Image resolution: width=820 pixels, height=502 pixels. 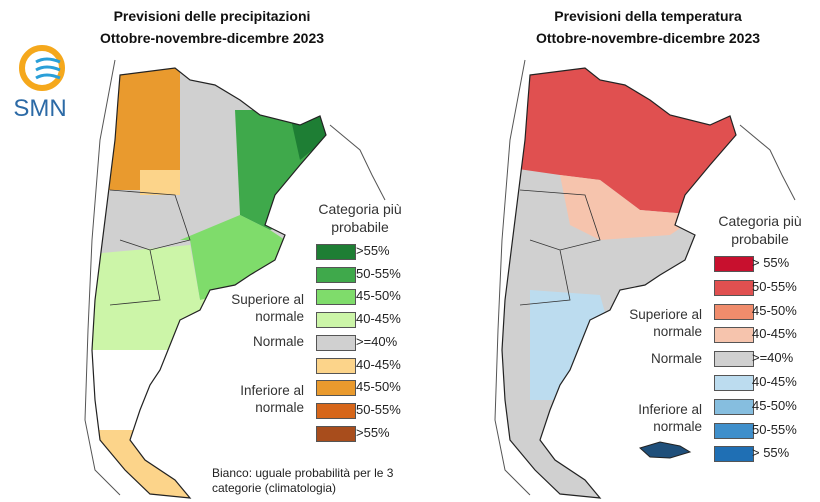 I want to click on panel-title: Previsioni della temperatura, so click(x=648, y=16).